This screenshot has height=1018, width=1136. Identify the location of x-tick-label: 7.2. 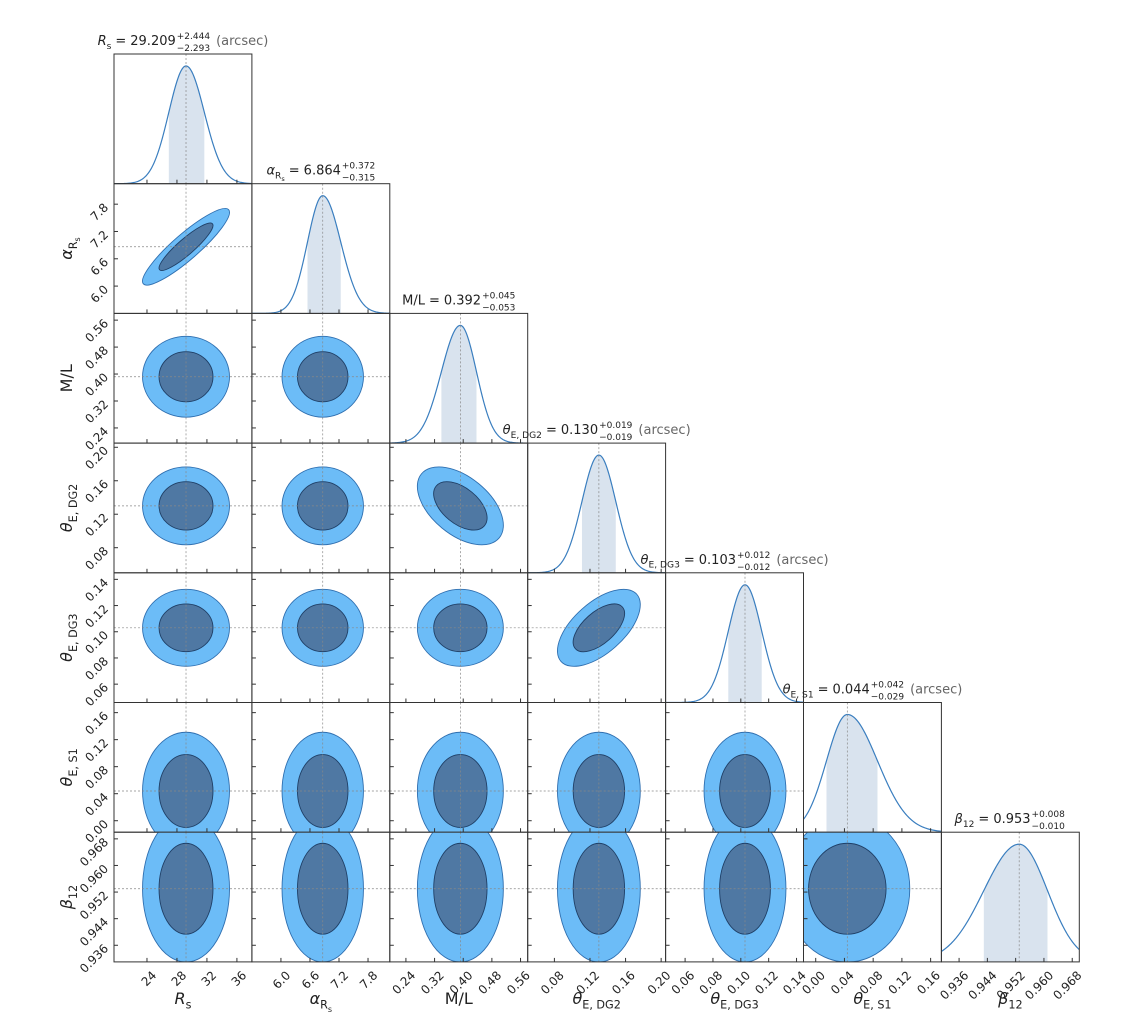
(339, 979).